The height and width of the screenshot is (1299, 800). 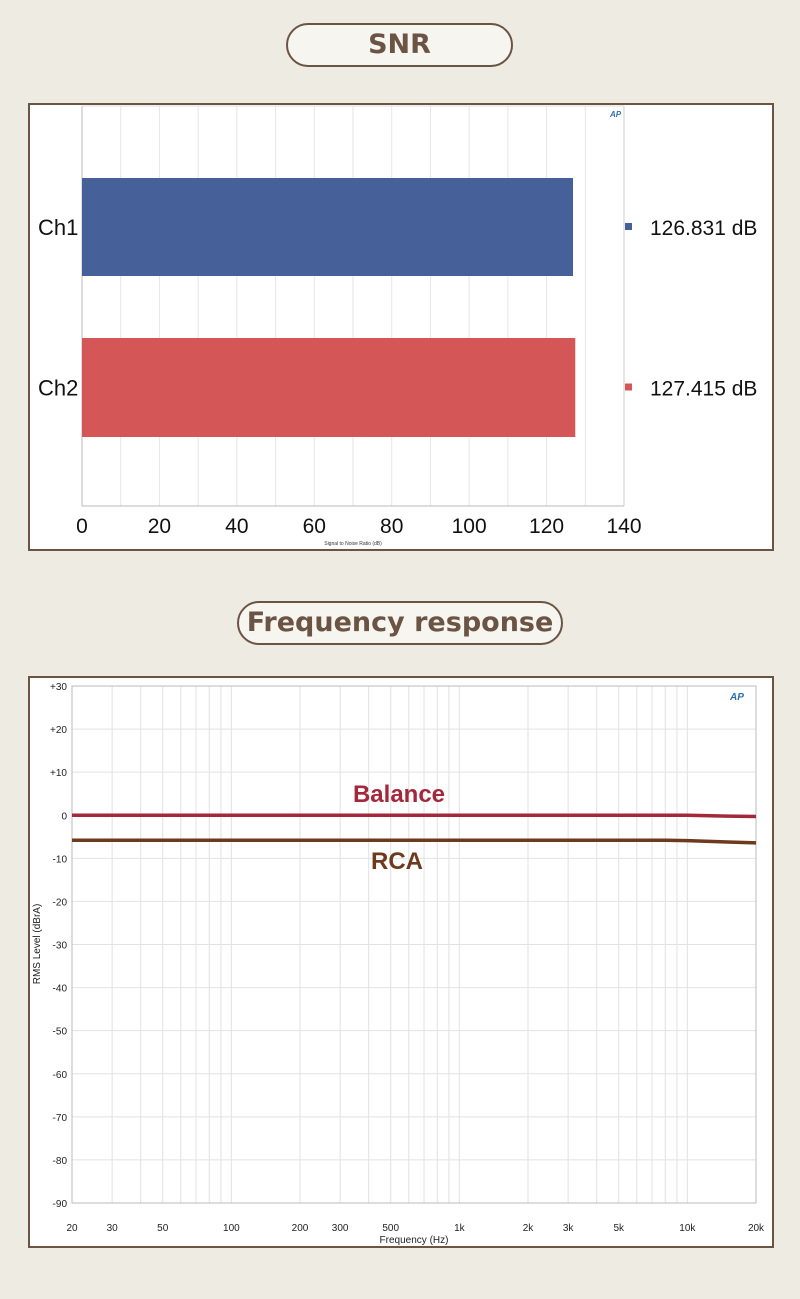 What do you see at coordinates (60, 1032) in the screenshot?
I see `y-tick-label: -50` at bounding box center [60, 1032].